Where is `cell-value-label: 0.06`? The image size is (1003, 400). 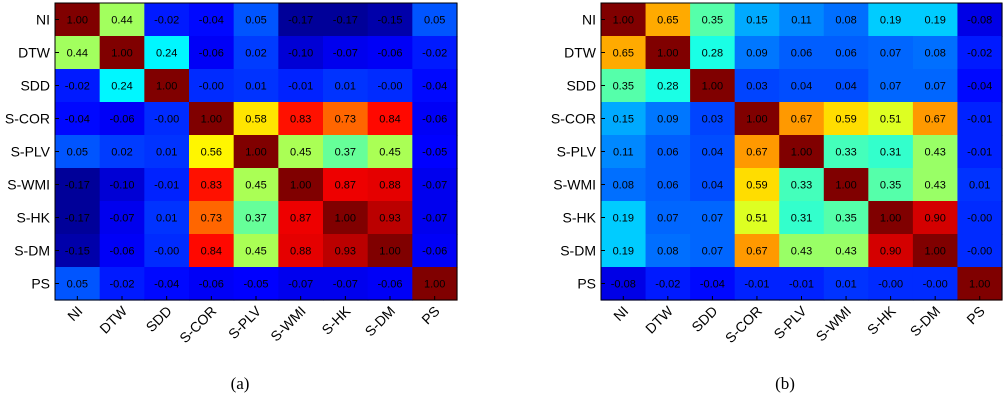
cell-value-label: 0.06 is located at coordinates (667, 186).